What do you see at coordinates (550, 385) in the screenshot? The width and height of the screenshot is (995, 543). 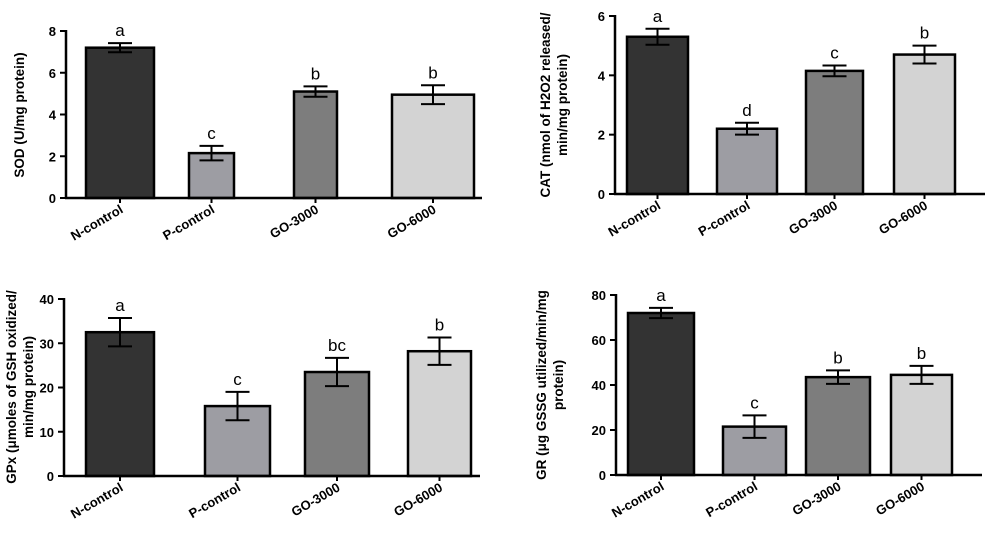 I see `y-axis-label: GR (μg GSSG utilized/min/mg protein)` at bounding box center [550, 385].